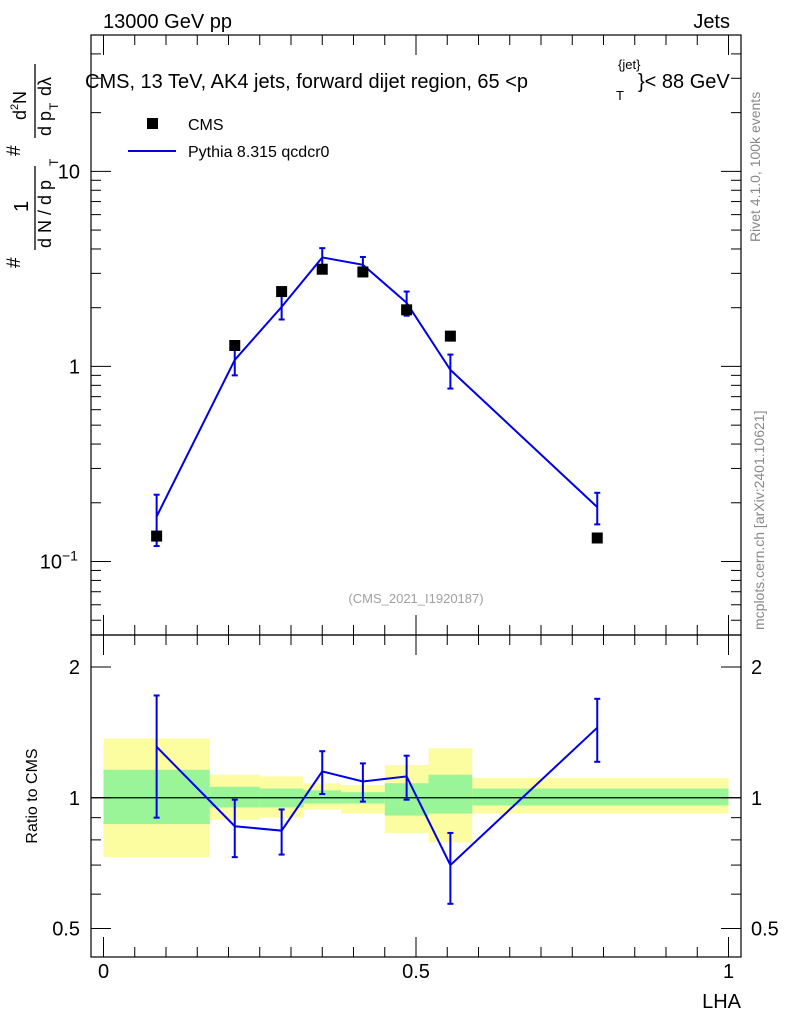 This screenshot has height=1024, width=786. I want to click on ylabel-hash-left: #, so click(14, 262).